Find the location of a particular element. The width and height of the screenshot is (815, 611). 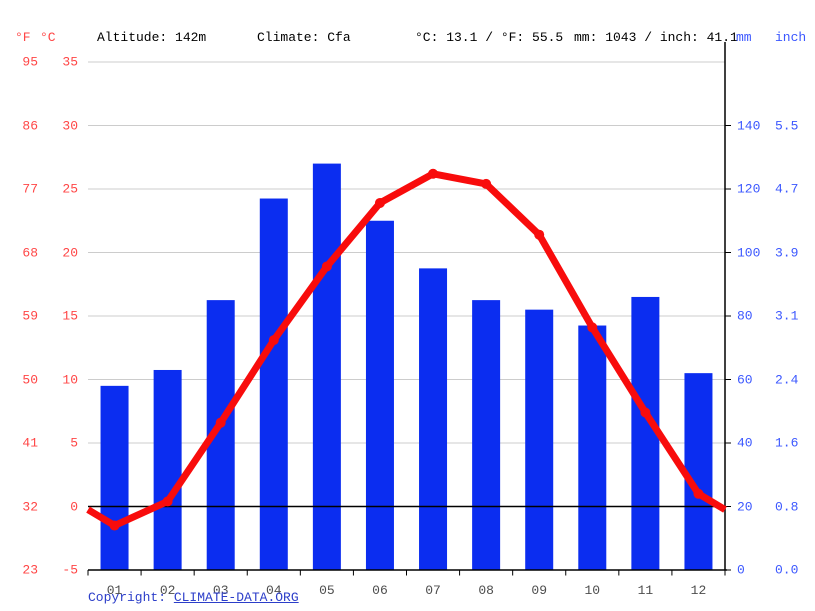

temp-axis-label-c: -5 is located at coordinates (70, 570).